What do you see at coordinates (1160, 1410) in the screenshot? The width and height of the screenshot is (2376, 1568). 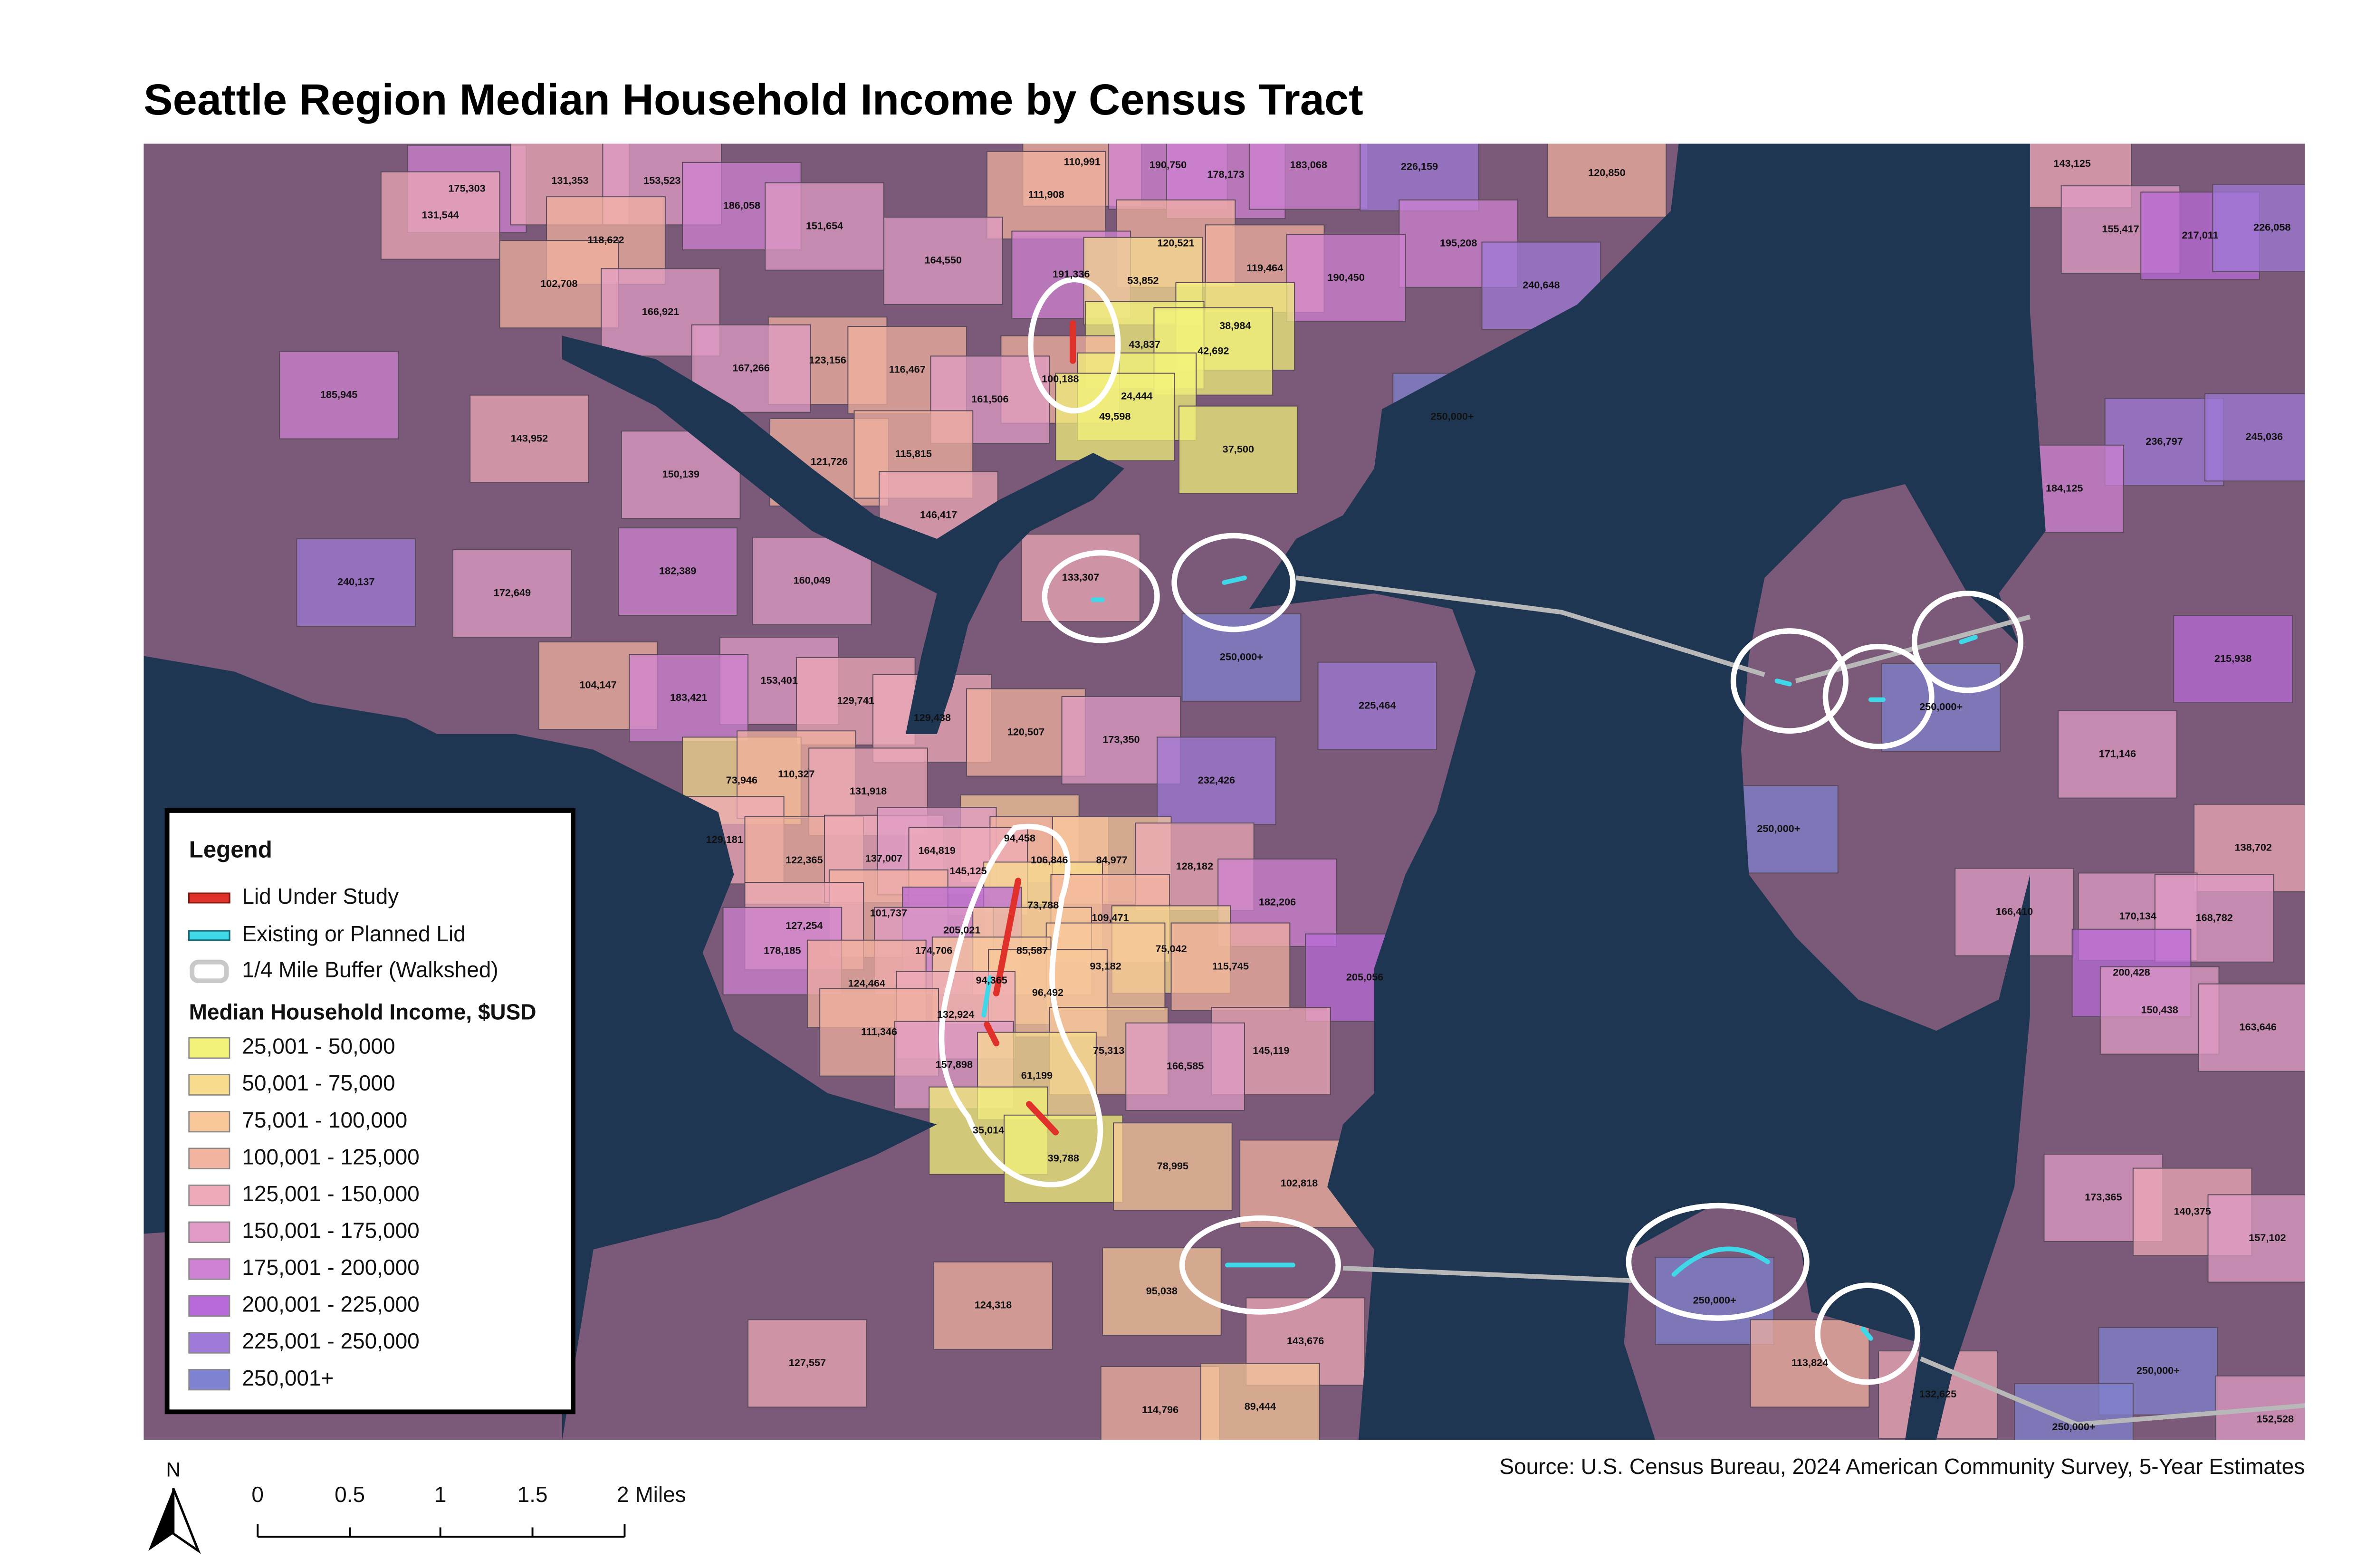 I see `tract-label: 114,796` at bounding box center [1160, 1410].